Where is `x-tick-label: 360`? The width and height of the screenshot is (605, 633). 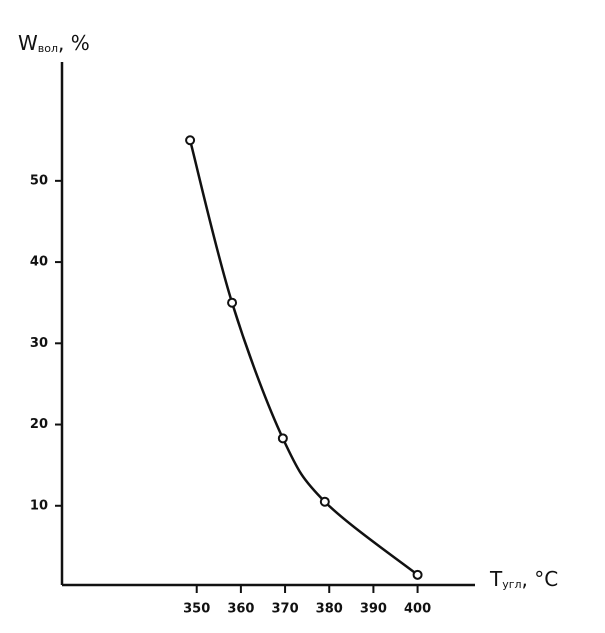
x-tick-label: 360 is located at coordinates (240, 609).